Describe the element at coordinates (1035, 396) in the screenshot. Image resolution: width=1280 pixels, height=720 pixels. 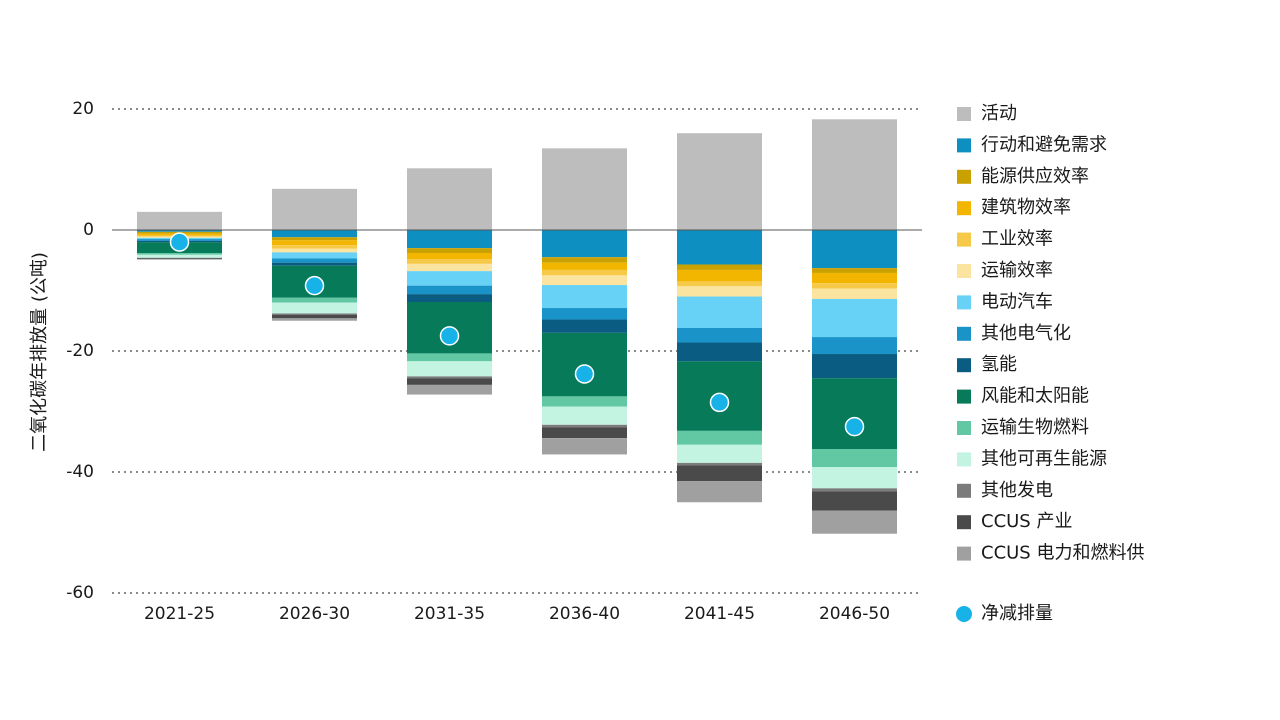
I see `legend-label: 风能和太阳能` at that location.